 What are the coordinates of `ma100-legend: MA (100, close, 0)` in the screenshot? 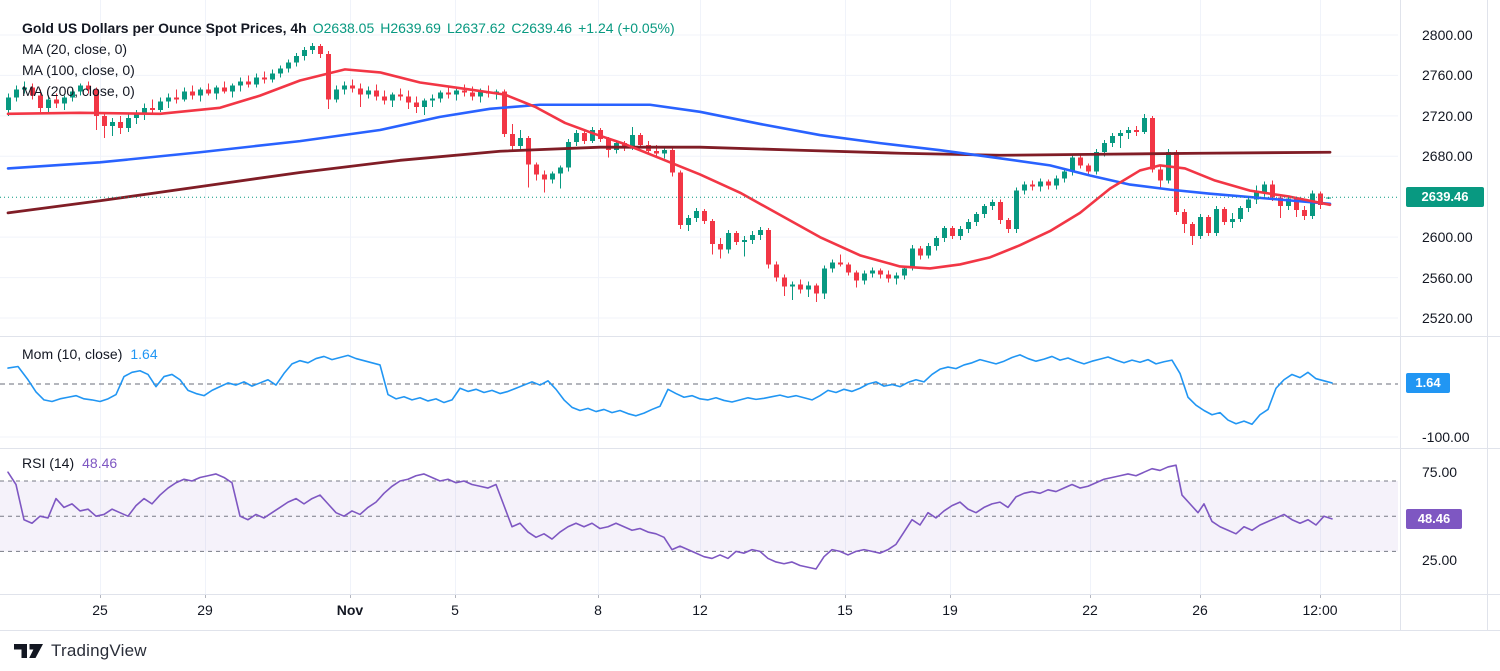 It's located at (78, 70).